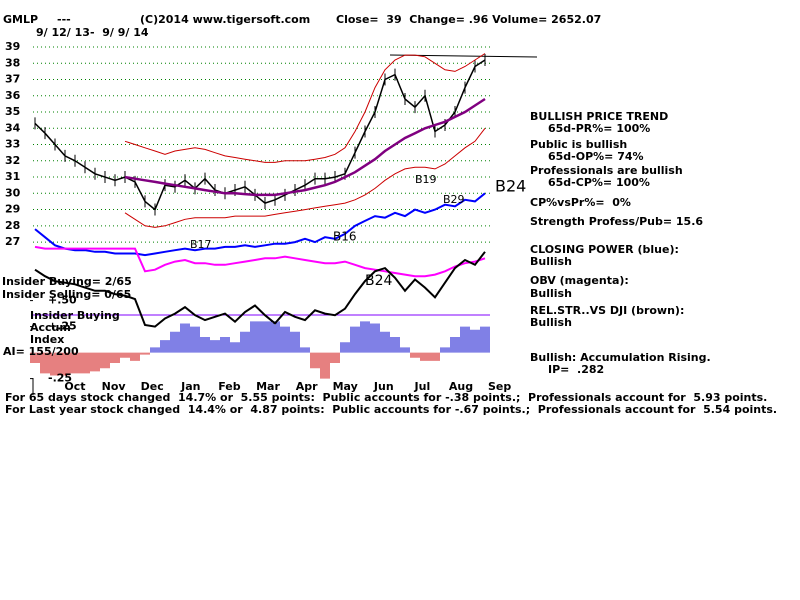 The height and width of the screenshot is (600, 800). Describe the element at coordinates (345, 386) in the screenshot. I see `x-tick-label: May` at that location.